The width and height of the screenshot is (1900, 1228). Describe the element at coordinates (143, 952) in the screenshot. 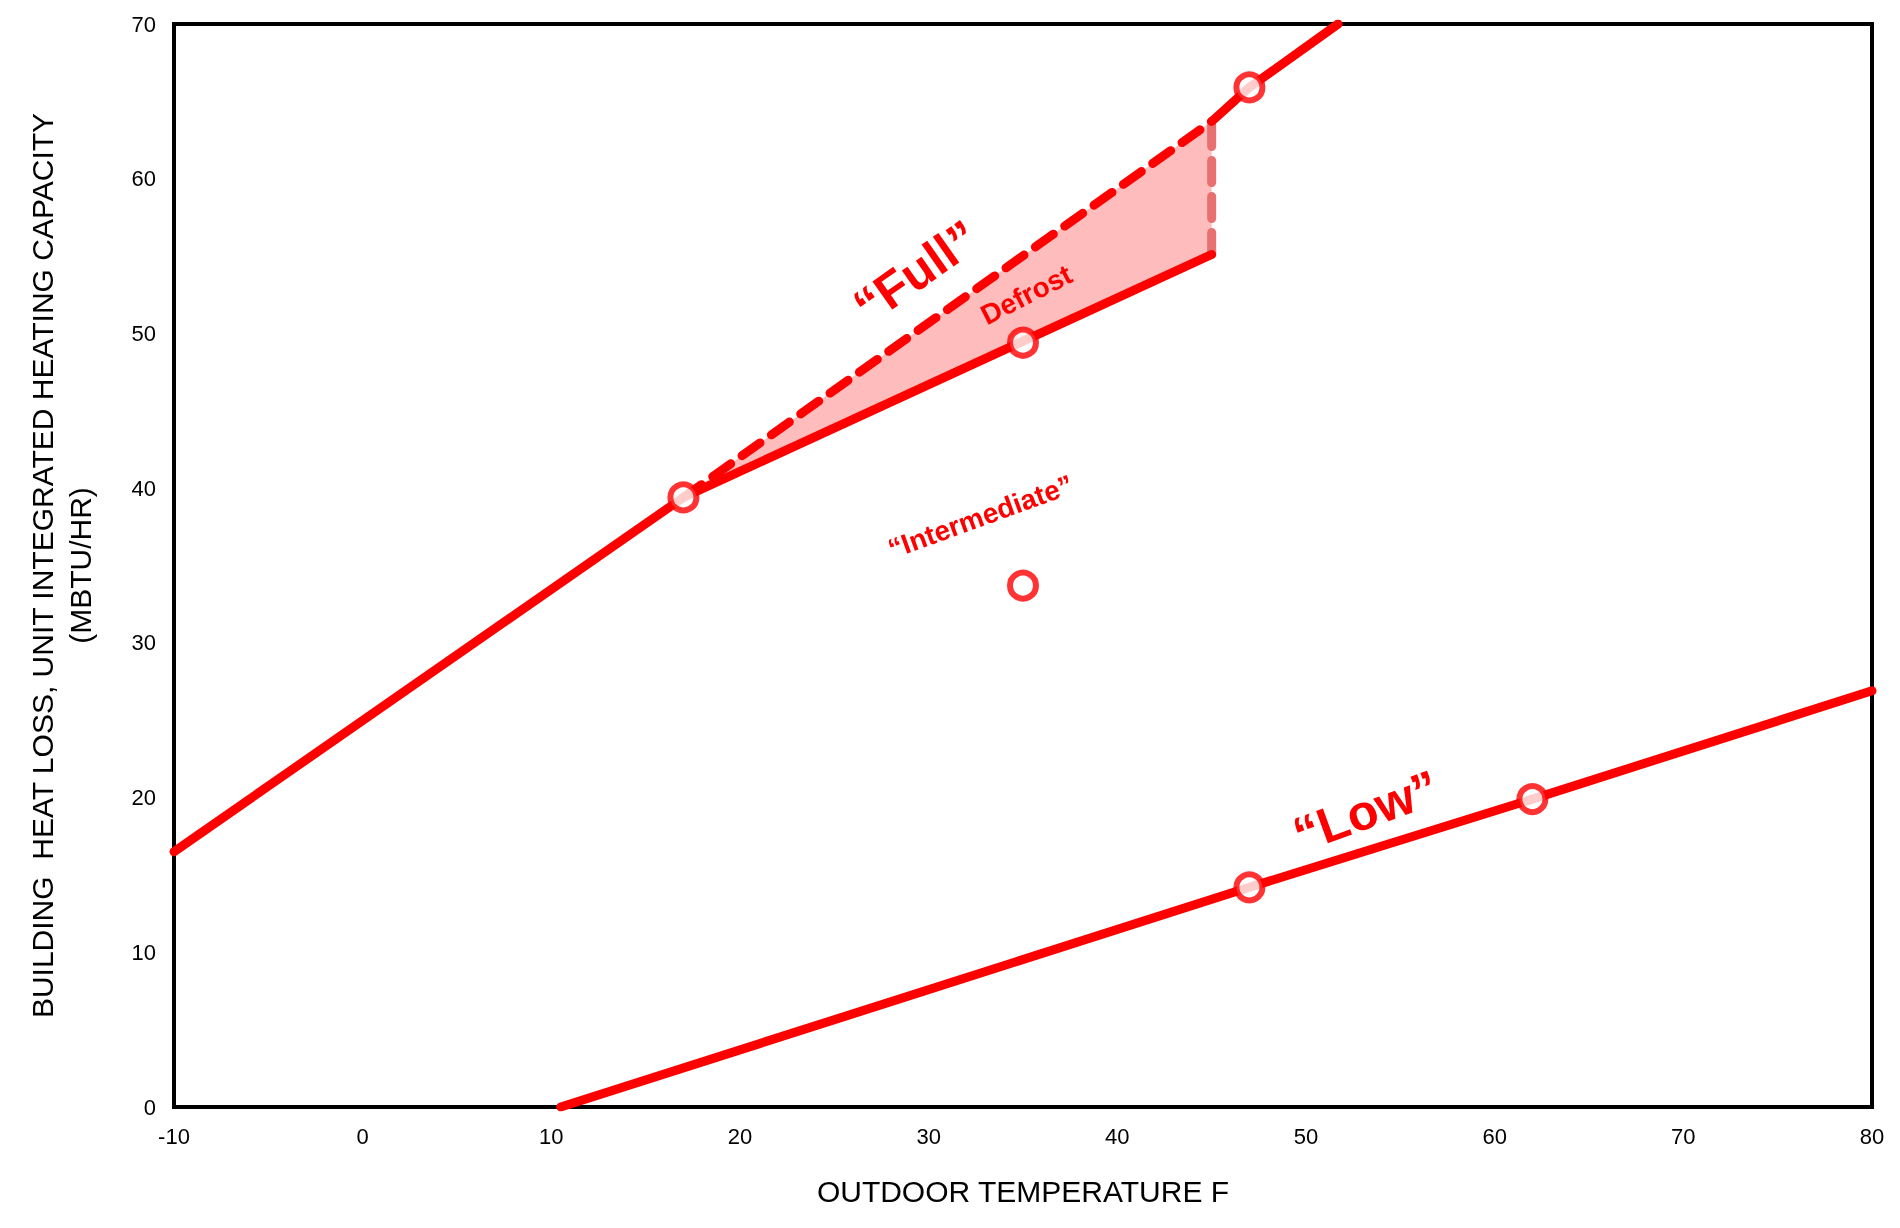

I see `y-tick-label: 10` at that location.